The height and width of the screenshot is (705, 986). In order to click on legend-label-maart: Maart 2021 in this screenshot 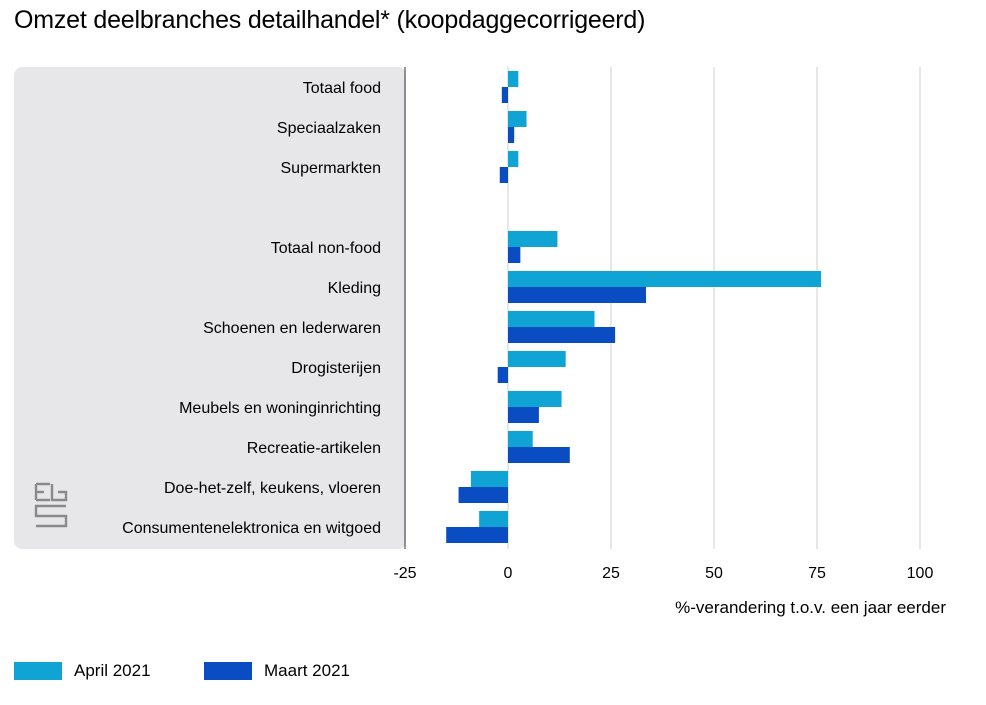, I will do `click(307, 670)`.